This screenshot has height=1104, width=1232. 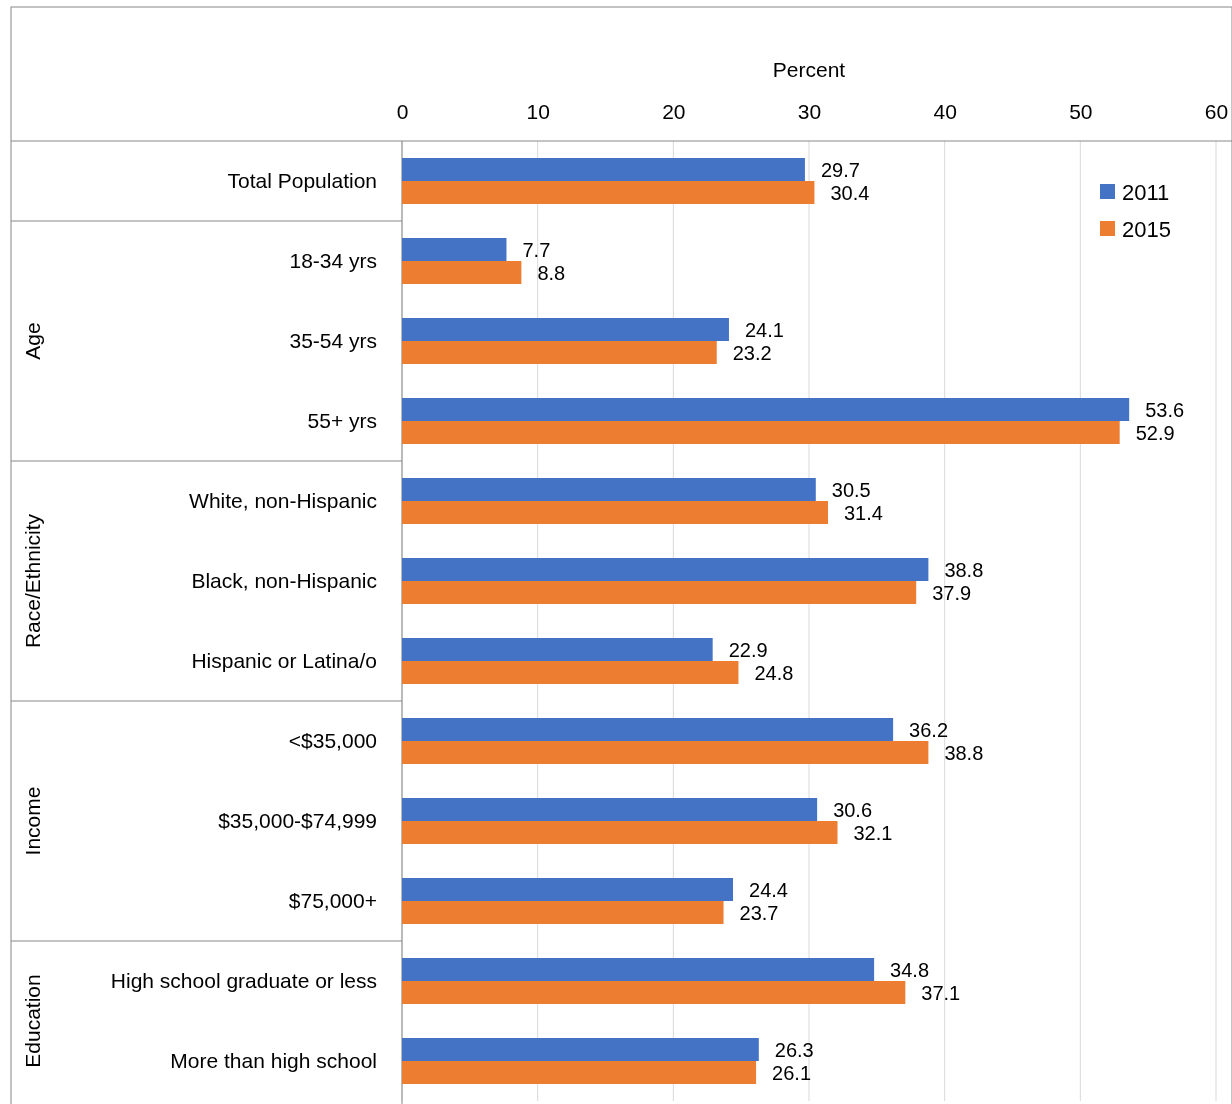 I want to click on data-label: 23.2, so click(x=752, y=352).